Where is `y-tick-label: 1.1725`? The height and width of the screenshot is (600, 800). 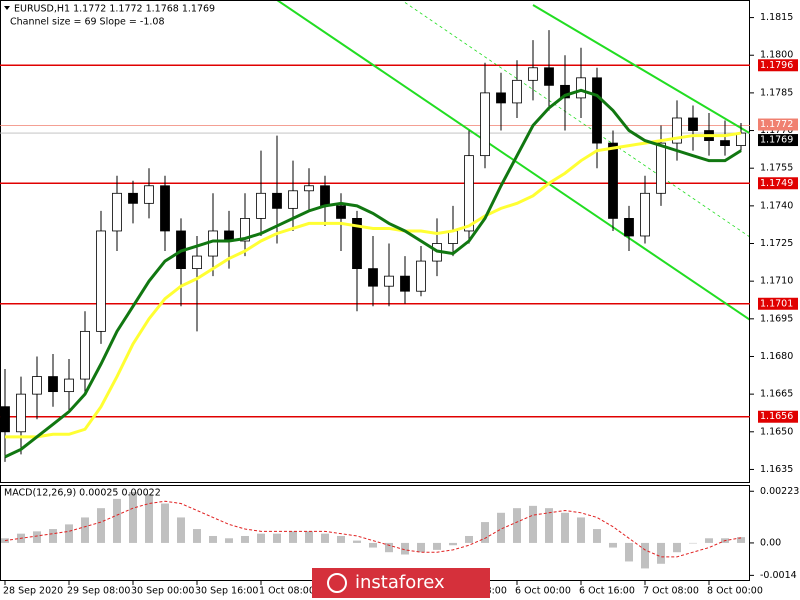 y-tick-label: 1.1725 is located at coordinates (776, 243).